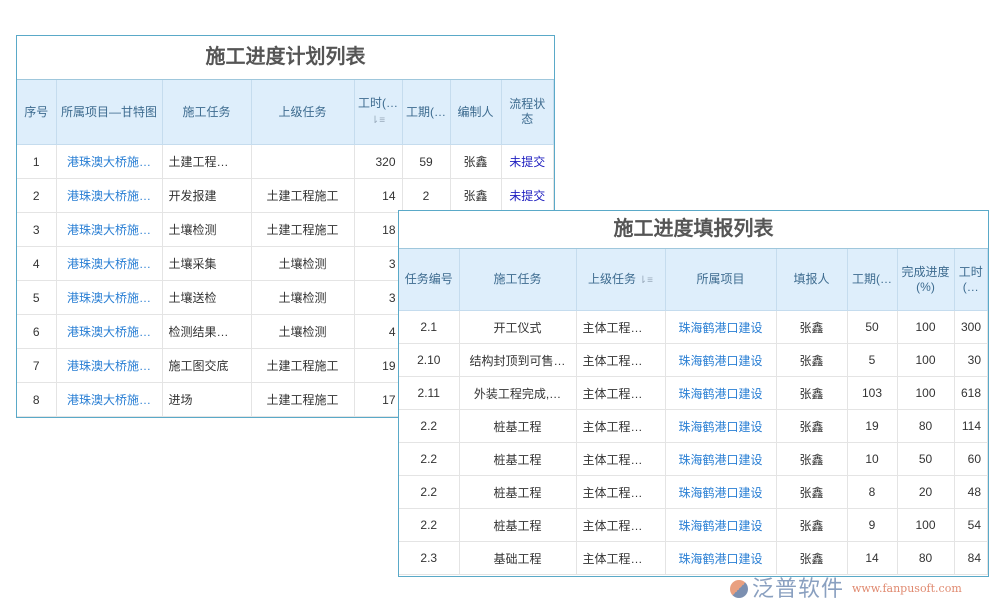 The width and height of the screenshot is (1000, 601). Describe the element at coordinates (303, 161) in the screenshot. I see `plan-cell` at that location.